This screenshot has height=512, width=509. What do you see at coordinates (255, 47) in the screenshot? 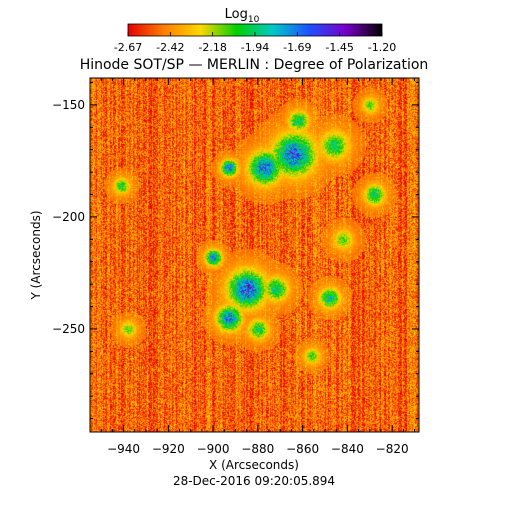
I see `colorbar-tick-label: -1.94` at bounding box center [255, 47].